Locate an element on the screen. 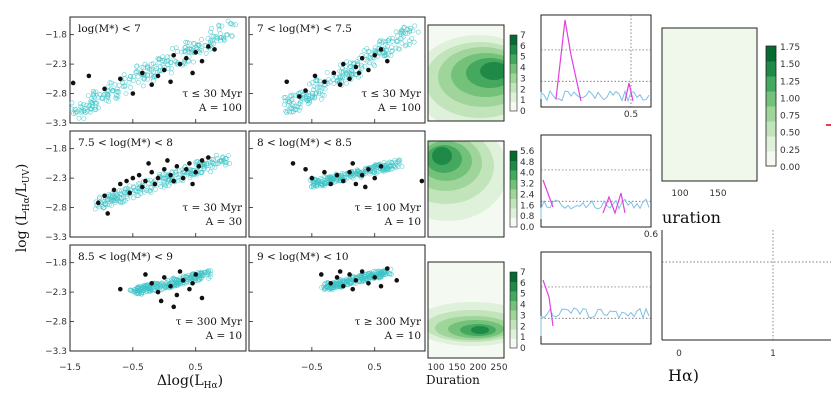  colorbar-tick-label: 5 is located at coordinates (523, 295).